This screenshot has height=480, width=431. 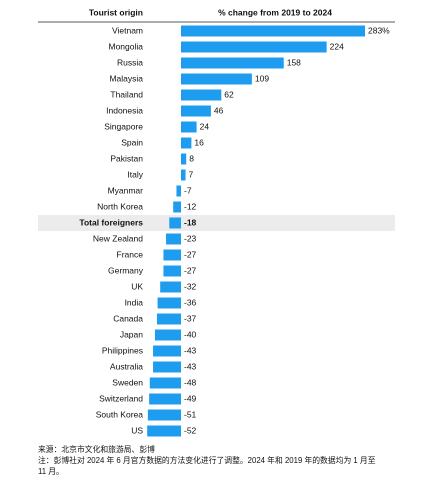 What do you see at coordinates (190, 430) in the screenshot?
I see `value-label: -52` at bounding box center [190, 430].